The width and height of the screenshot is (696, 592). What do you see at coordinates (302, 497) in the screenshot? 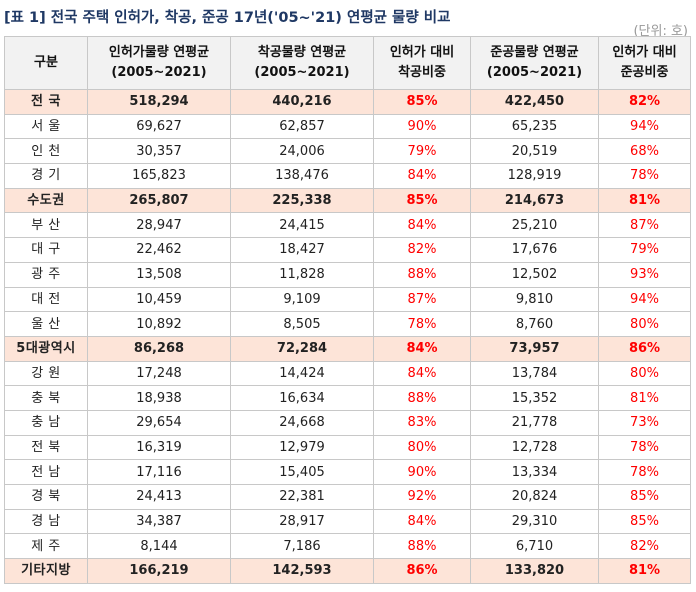
I see `starts-cell: 22,381` at bounding box center [302, 497].